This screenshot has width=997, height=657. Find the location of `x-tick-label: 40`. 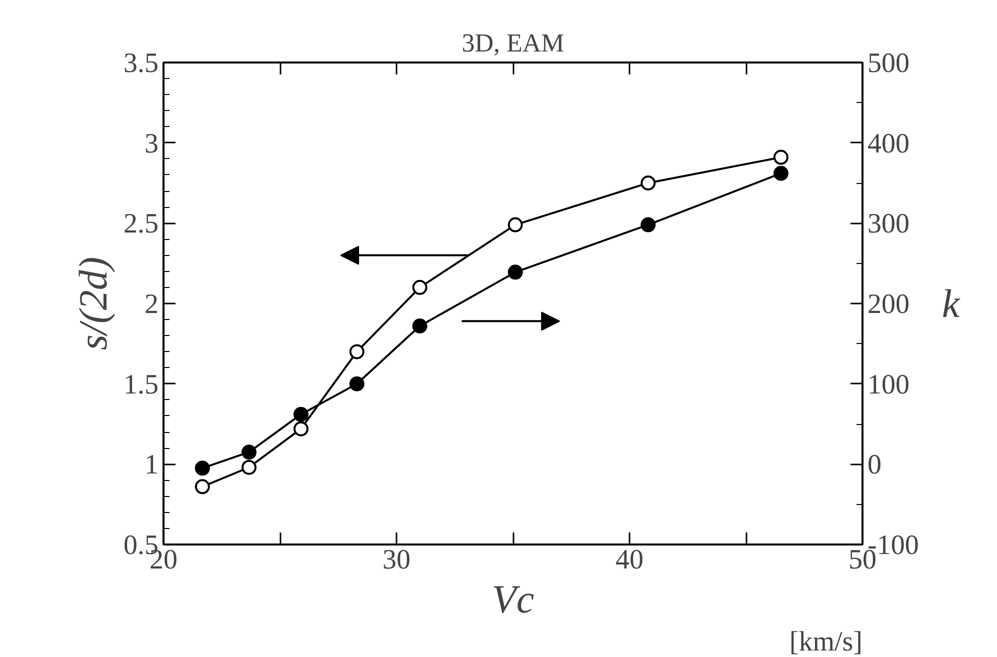

x-tick-label: 40 is located at coordinates (630, 560).